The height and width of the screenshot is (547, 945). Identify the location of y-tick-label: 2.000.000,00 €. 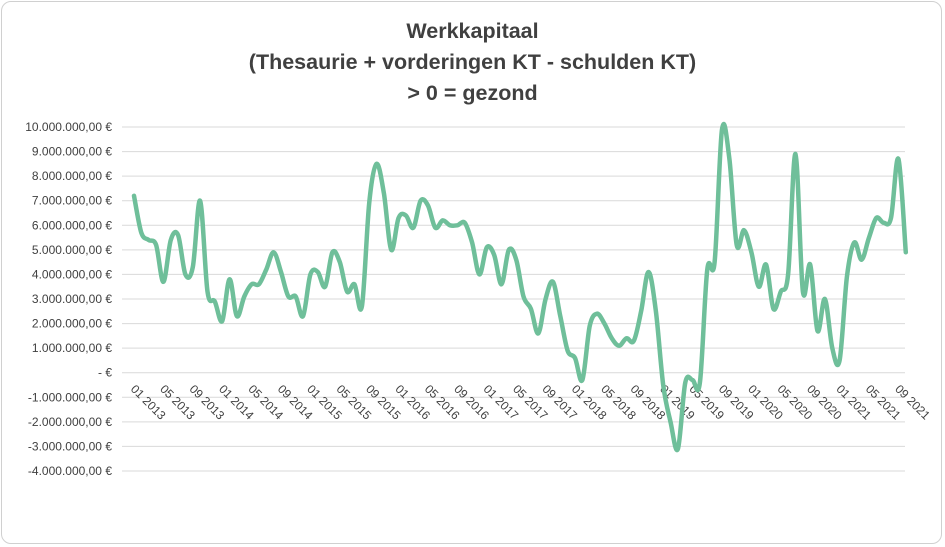
(72, 324).